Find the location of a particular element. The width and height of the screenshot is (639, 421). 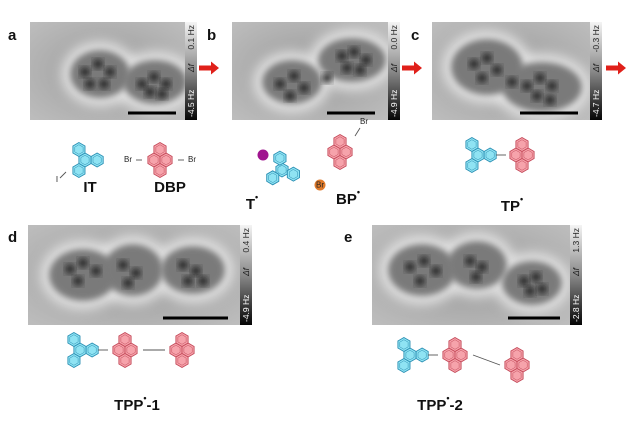

label-base: IT is located at coordinates (89, 187).